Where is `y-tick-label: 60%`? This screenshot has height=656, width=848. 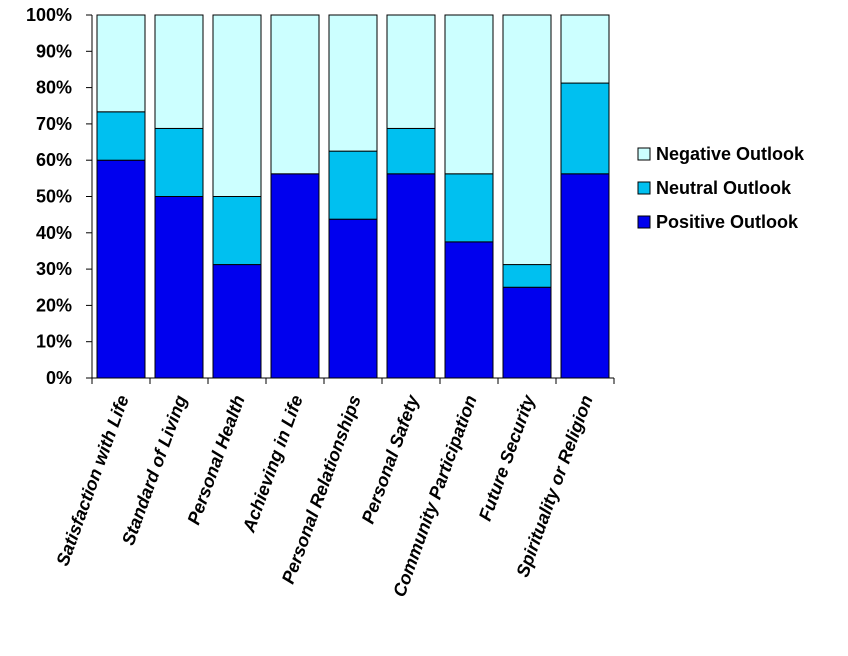
y-tick-label: 60% is located at coordinates (54, 160).